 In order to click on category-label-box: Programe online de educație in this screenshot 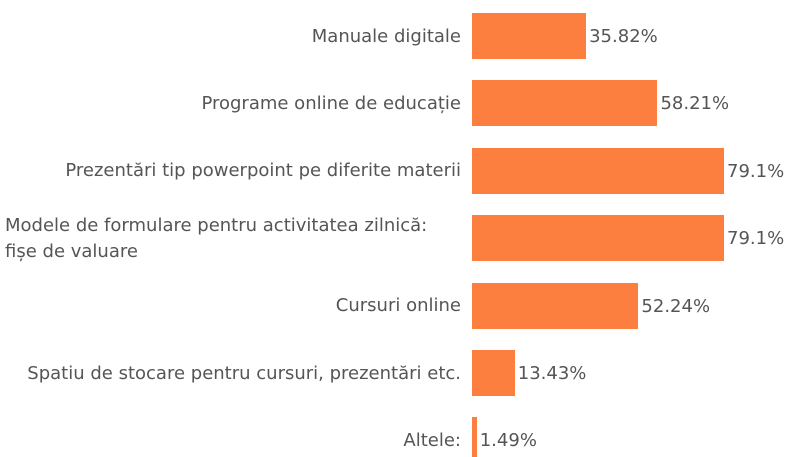, I will do `click(233, 103)`.